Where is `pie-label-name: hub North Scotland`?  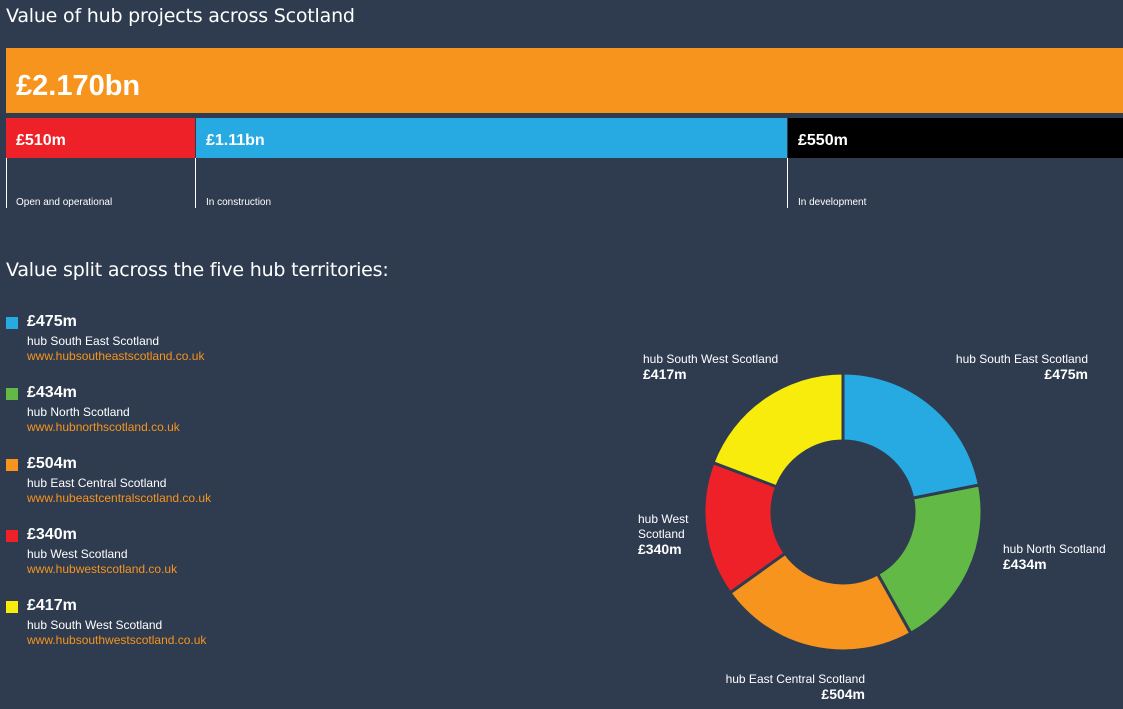 pie-label-name: hub North Scotland is located at coordinates (1054, 549).